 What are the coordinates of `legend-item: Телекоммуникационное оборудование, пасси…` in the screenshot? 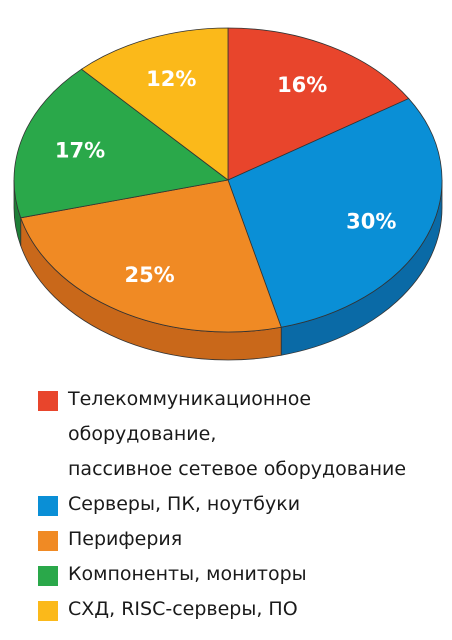 It's located at (243, 434).